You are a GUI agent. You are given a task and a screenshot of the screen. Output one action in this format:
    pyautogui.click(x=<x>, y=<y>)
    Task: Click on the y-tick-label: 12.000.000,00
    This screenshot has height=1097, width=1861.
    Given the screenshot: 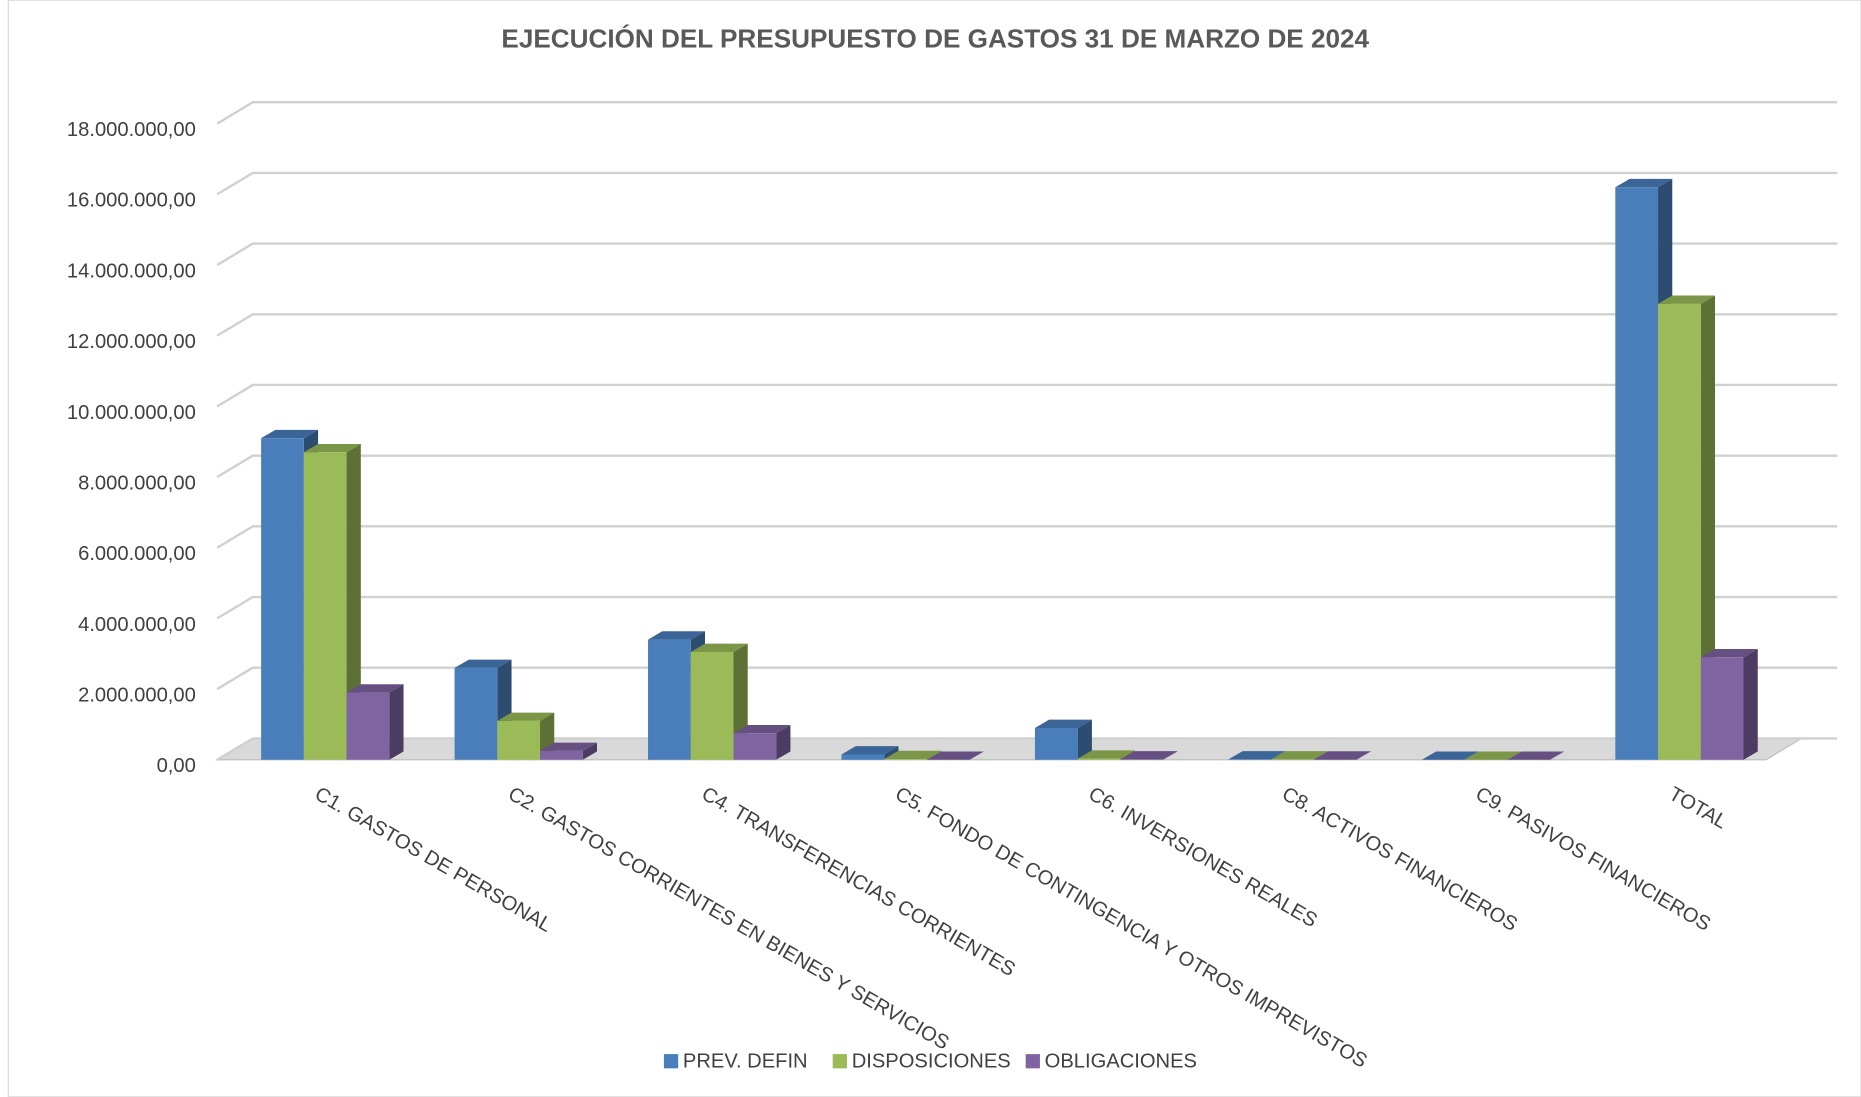 What is the action you would take?
    pyautogui.click(x=131, y=342)
    